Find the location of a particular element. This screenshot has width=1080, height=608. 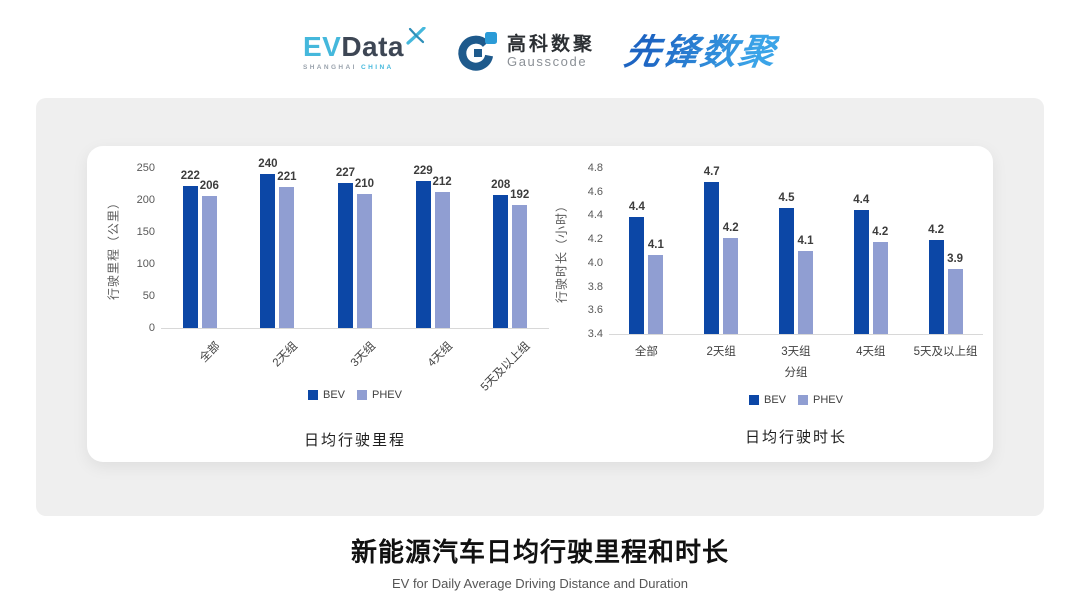

chart-caption: 日均行驶里程 is located at coordinates (354, 440).